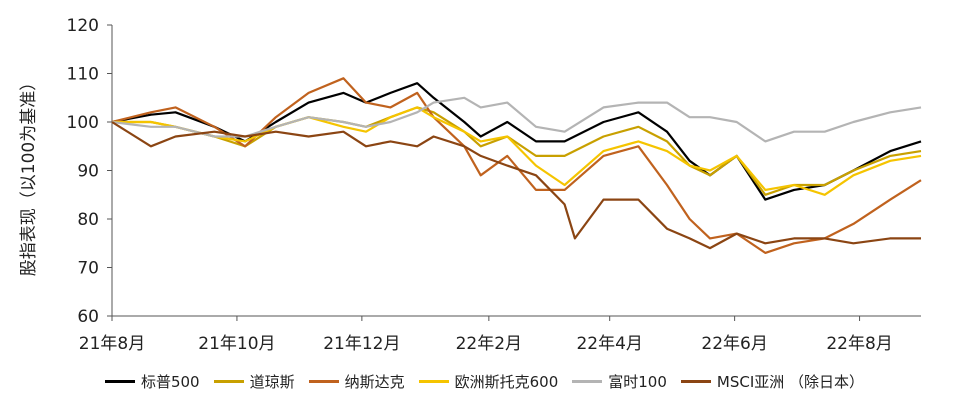  Describe the element at coordinates (859, 344) in the screenshot. I see `x-tick-label: 22年8月` at that location.